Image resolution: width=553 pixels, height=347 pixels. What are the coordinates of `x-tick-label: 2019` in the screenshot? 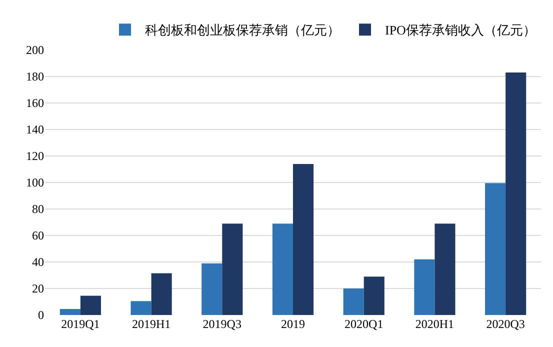 It's located at (293, 324).